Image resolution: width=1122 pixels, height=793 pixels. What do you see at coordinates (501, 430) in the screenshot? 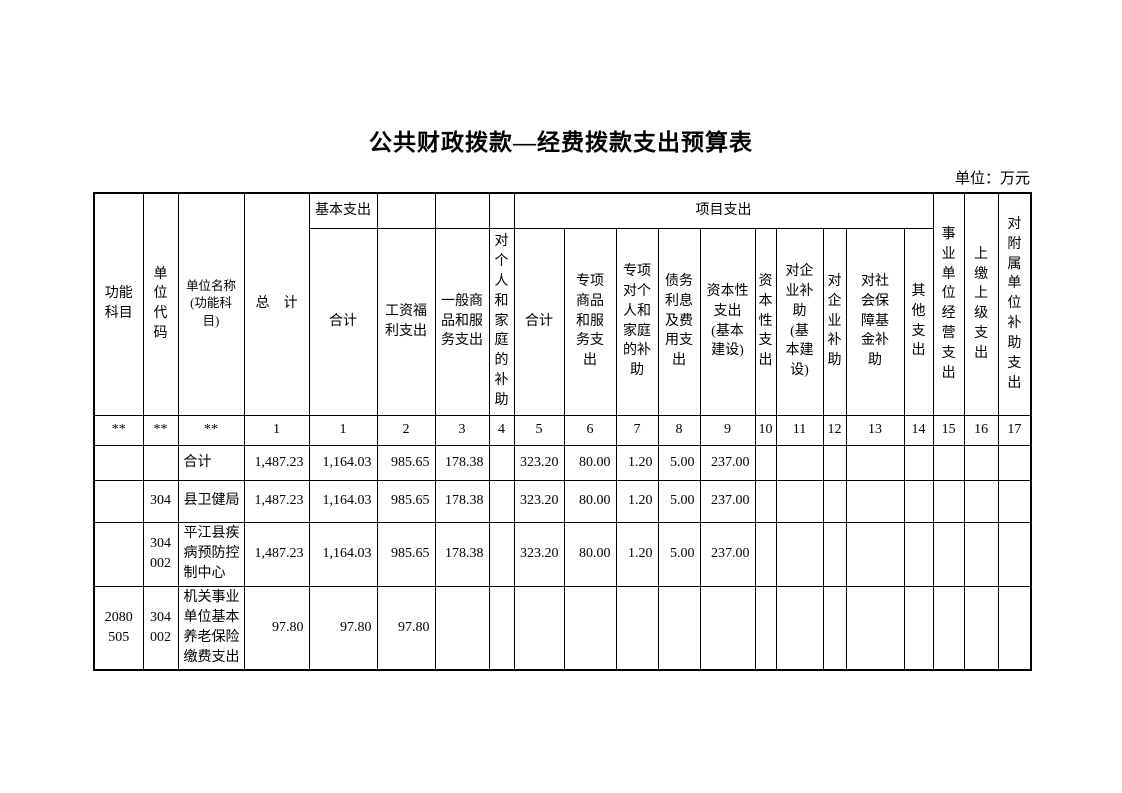
I see `index-cell: 4` at bounding box center [501, 430].